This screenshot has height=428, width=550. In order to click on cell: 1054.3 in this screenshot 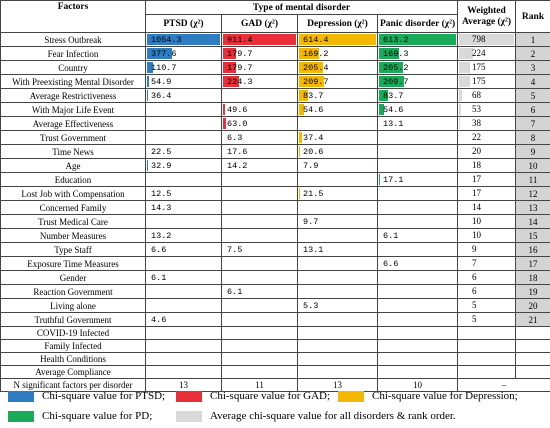, I will do `click(183, 39)`.